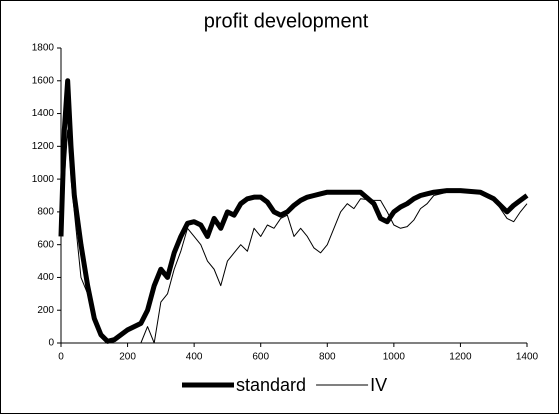  Describe the element at coordinates (43, 179) in the screenshot. I see `y-tick-label: 1000` at that location.